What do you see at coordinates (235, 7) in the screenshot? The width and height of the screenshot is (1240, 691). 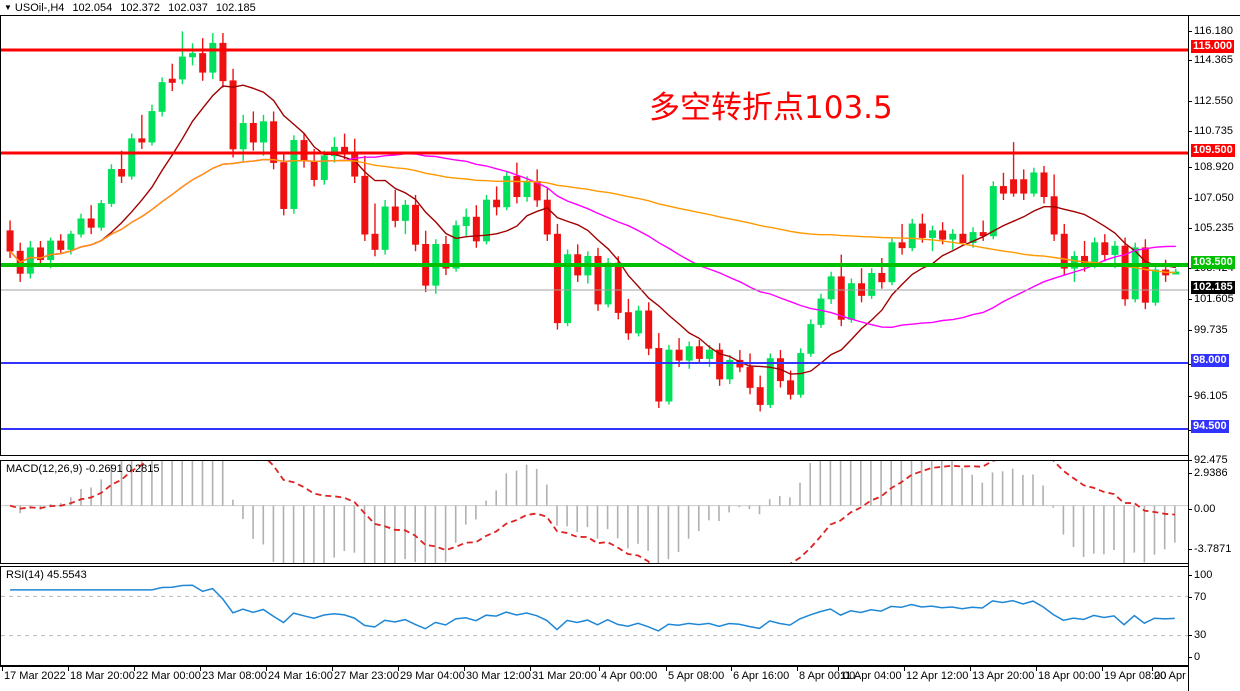 I see `ohlc-close: 102.185` at bounding box center [235, 7].